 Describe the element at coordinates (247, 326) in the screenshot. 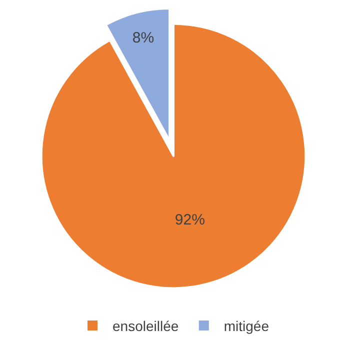

I see `legend-label: mitigée` at that location.